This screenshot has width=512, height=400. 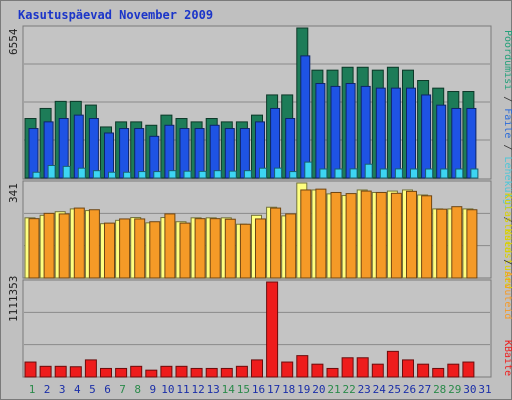 I want to click on x-tick-label-day-14: 14, so click(x=229, y=389).